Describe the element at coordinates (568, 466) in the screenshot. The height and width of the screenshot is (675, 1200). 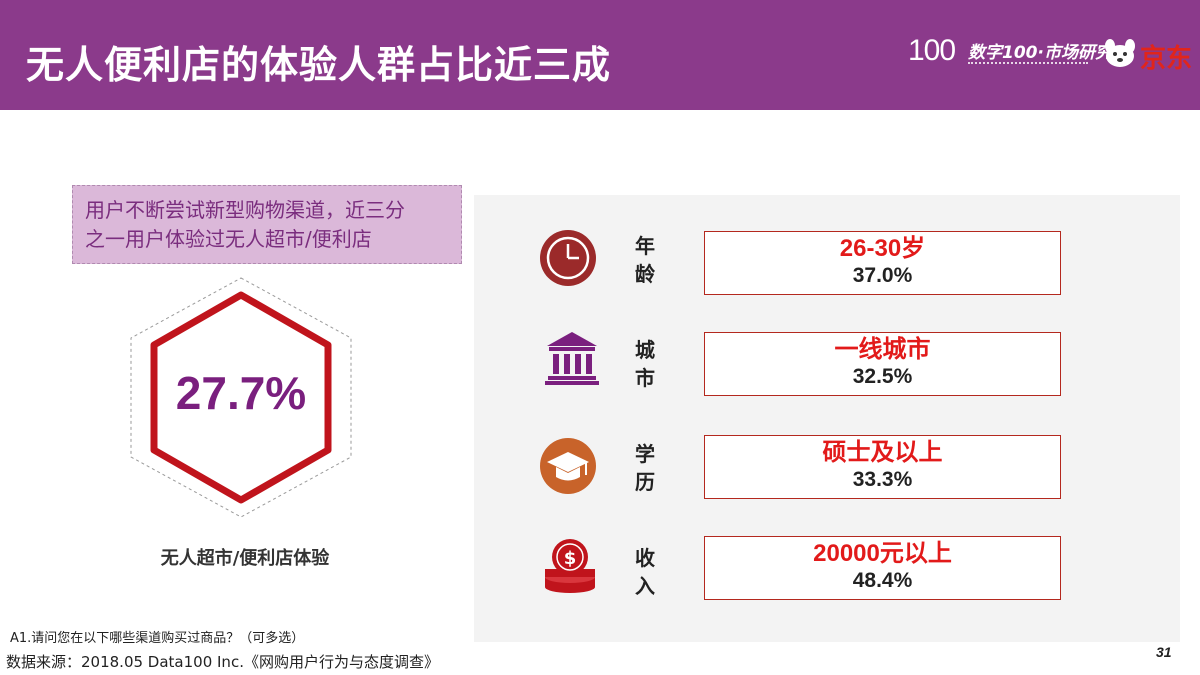
I see `graduation-cap-icon` at that location.